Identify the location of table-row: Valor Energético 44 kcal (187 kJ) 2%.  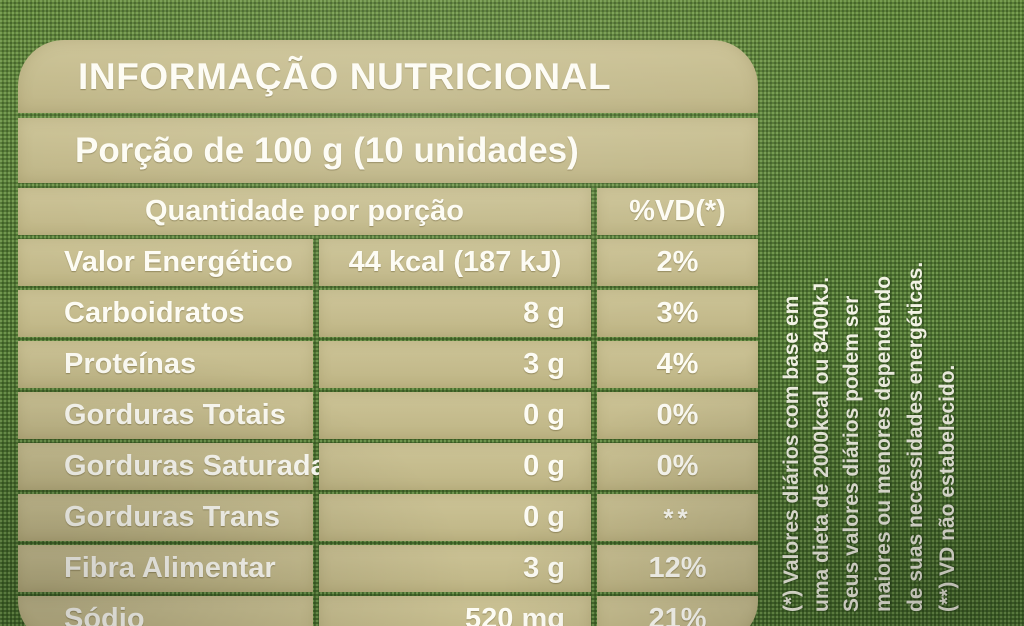
(388, 262).